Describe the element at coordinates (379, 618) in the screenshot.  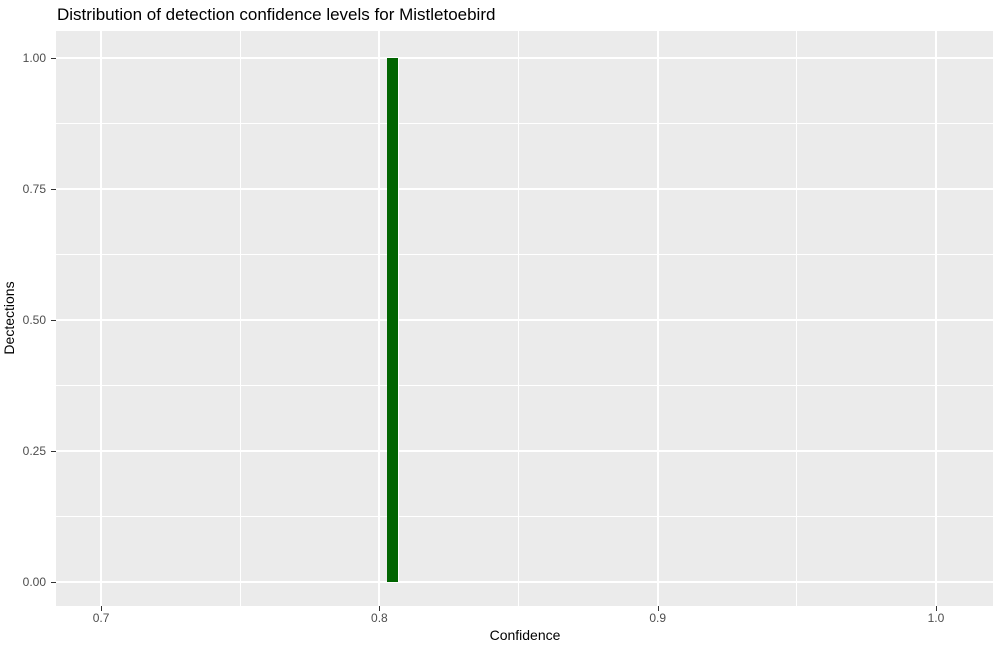
I see `x-tick-label: 0.8` at that location.